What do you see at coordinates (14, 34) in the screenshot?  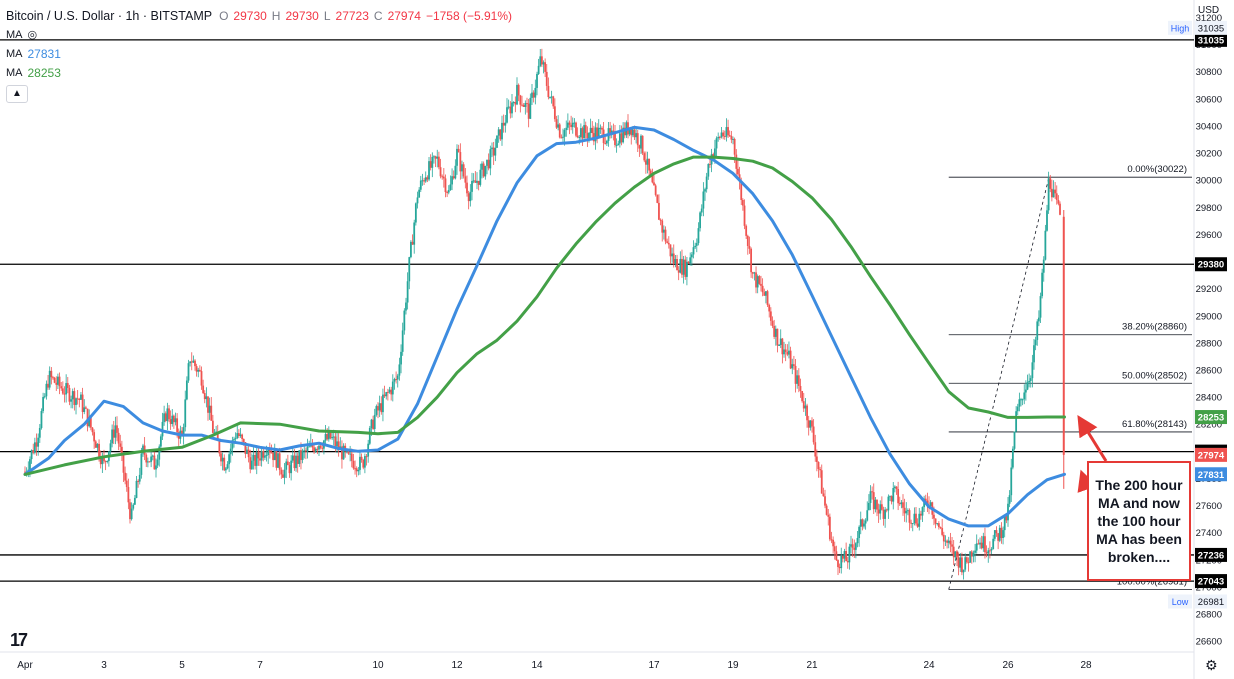 I see `ma-hidden-label: MA` at bounding box center [14, 34].